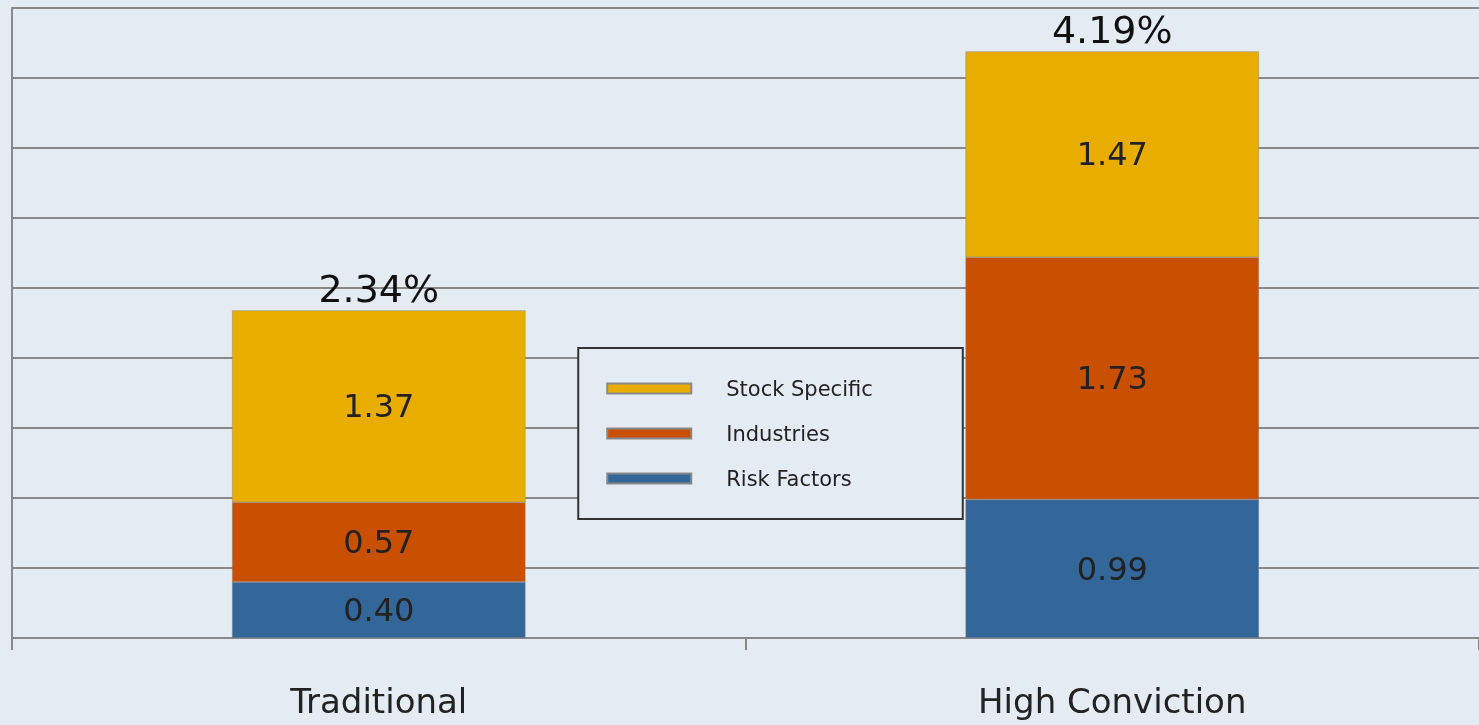 This screenshot has height=725, width=1479. Describe the element at coordinates (778, 433) in the screenshot. I see `legend-label: Industries` at that location.